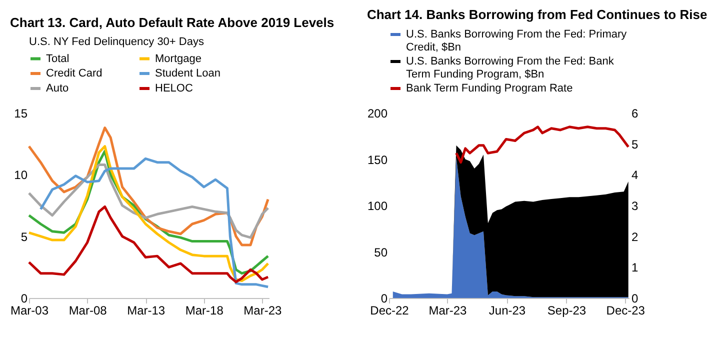  Describe the element at coordinates (377, 113) in the screenshot. I see `y-tick-label: 200` at that location.